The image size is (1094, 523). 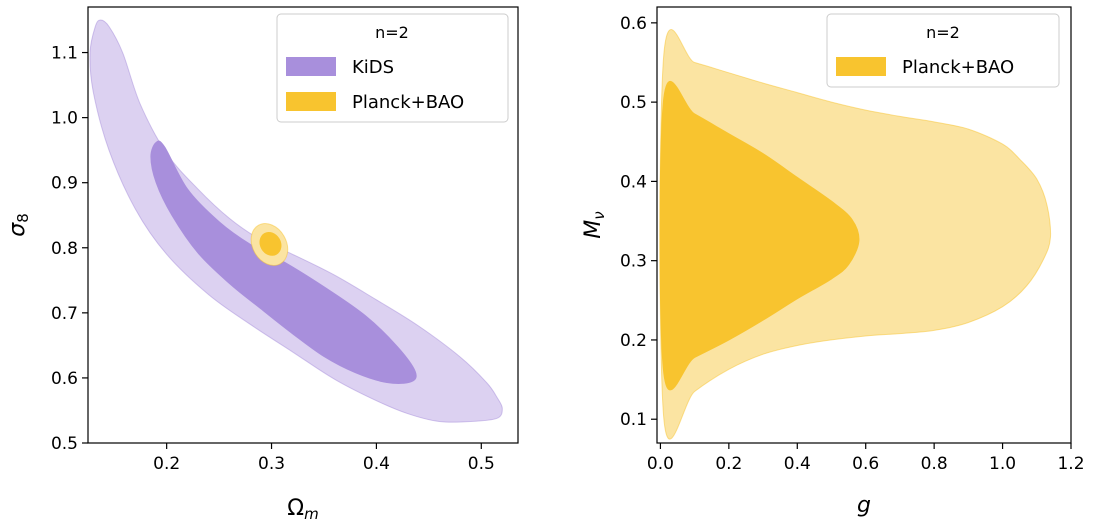 I want to click on right-legend: n=2 Planck+BAO, so click(x=943, y=50).